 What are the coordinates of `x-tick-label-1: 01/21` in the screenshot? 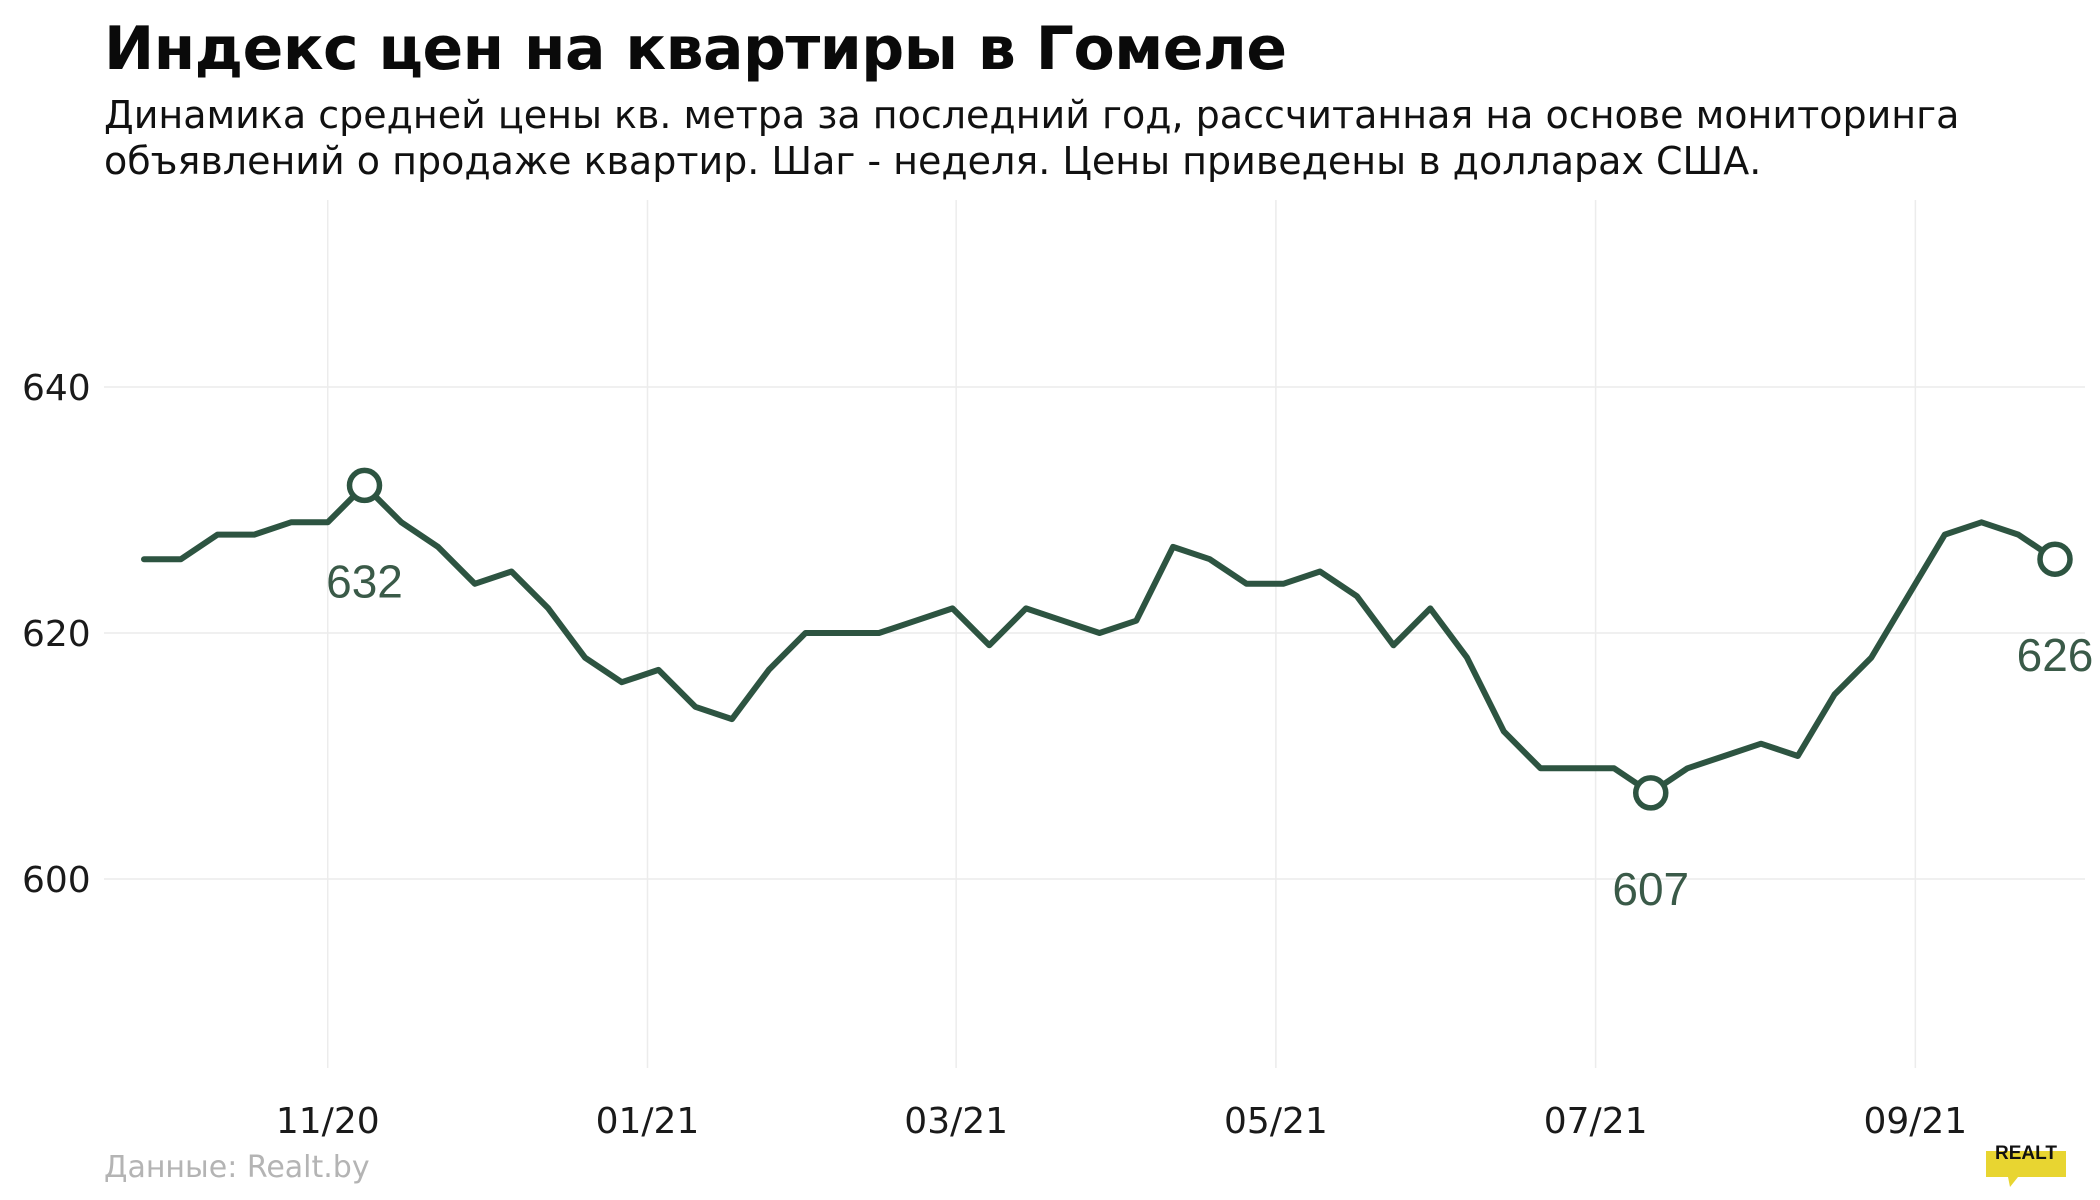 It's located at (648, 1121).